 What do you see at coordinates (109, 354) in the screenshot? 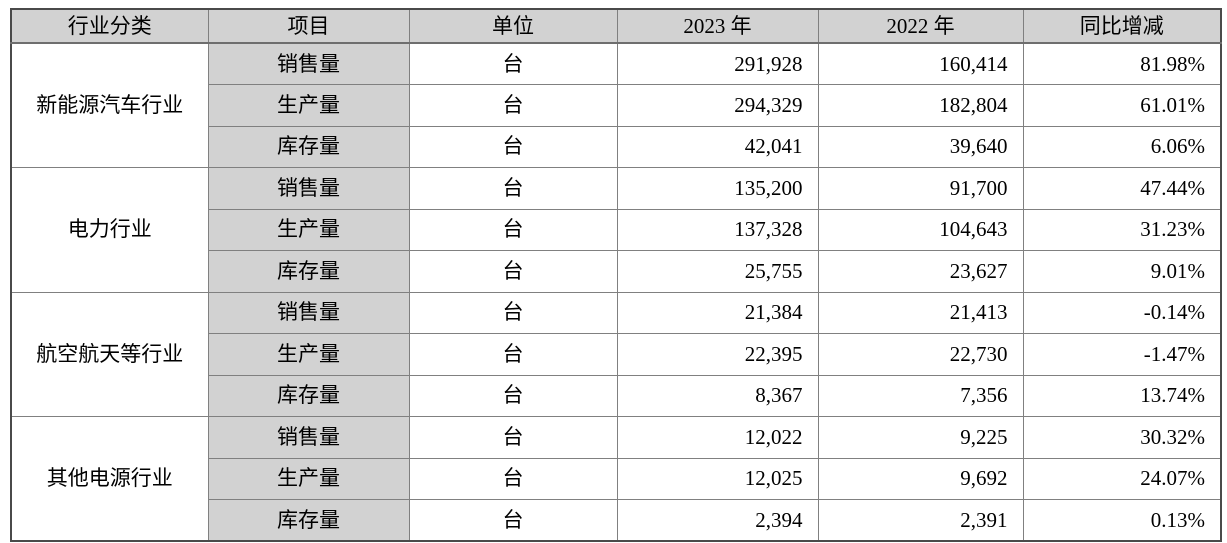
I see `industry-cell: 航空航天等行业` at bounding box center [109, 354].